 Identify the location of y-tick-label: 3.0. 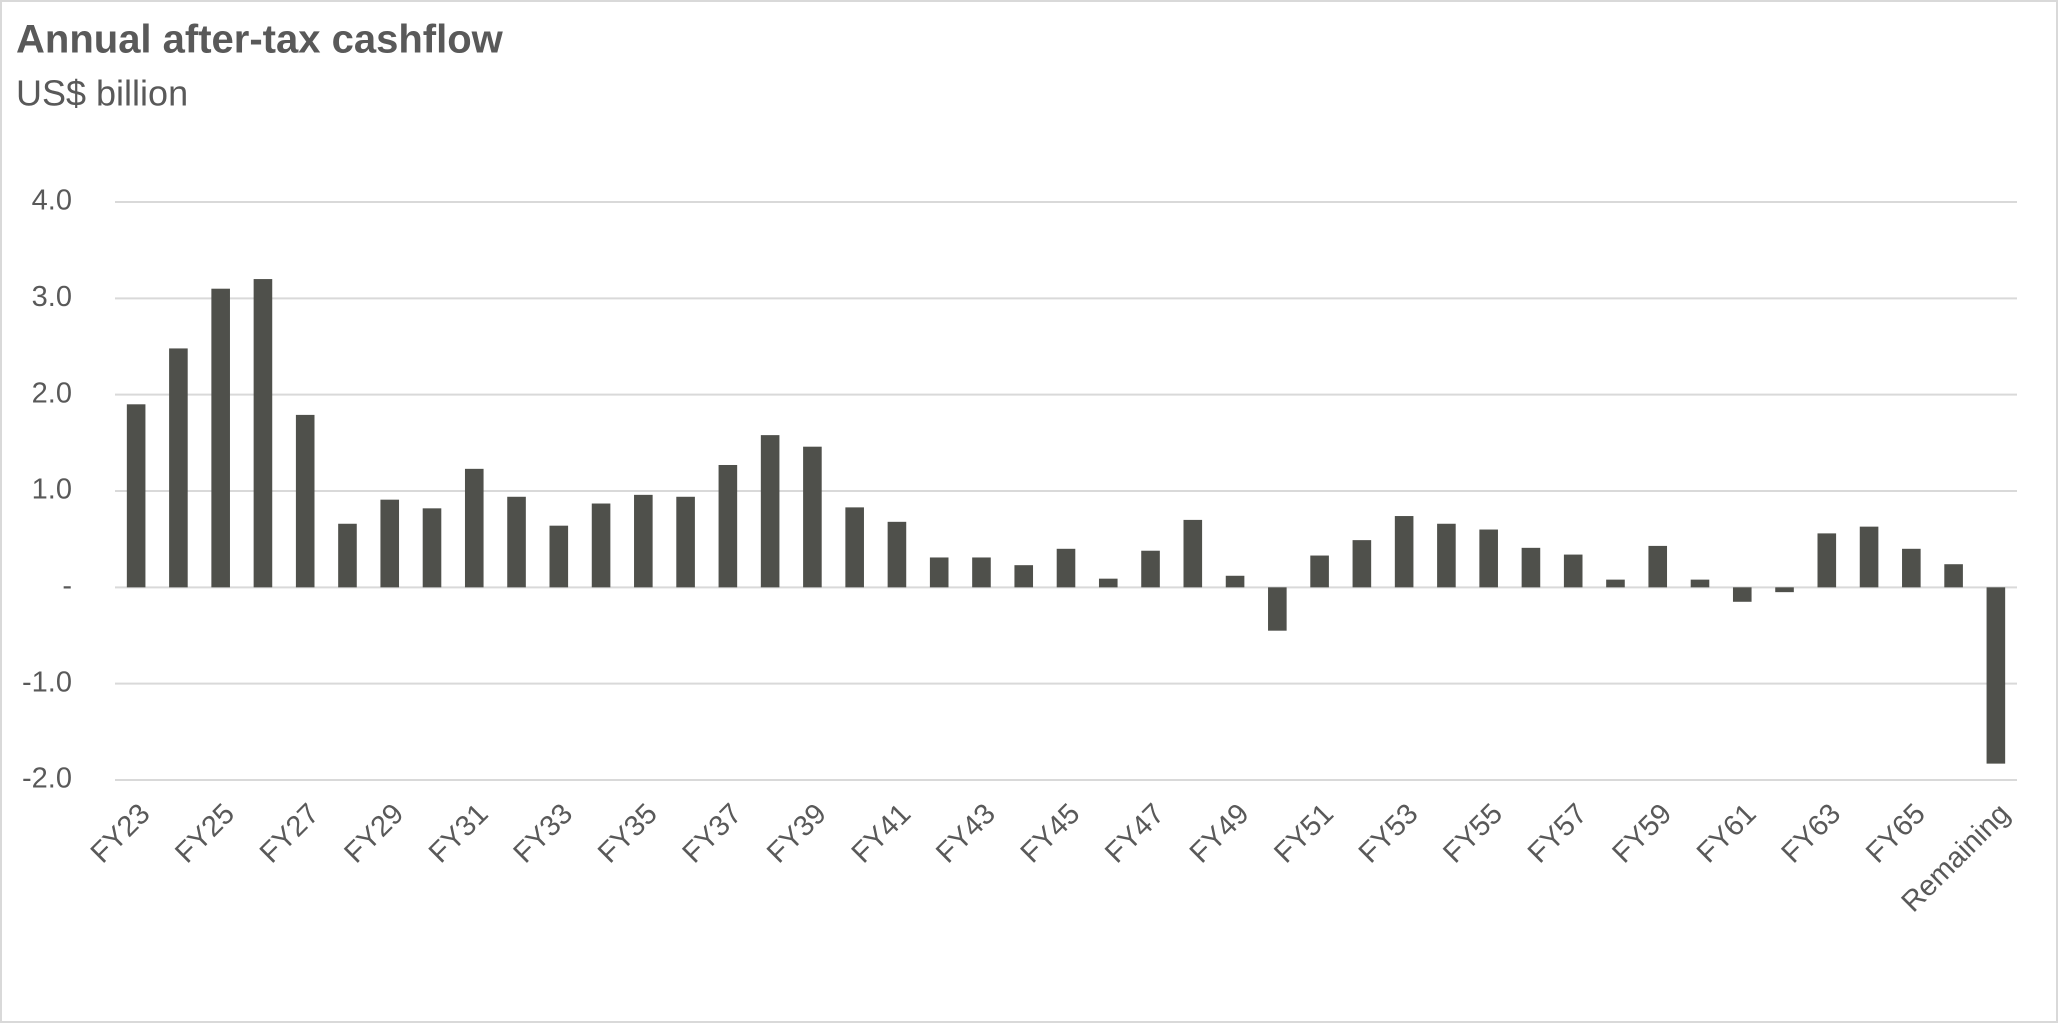
(52, 297).